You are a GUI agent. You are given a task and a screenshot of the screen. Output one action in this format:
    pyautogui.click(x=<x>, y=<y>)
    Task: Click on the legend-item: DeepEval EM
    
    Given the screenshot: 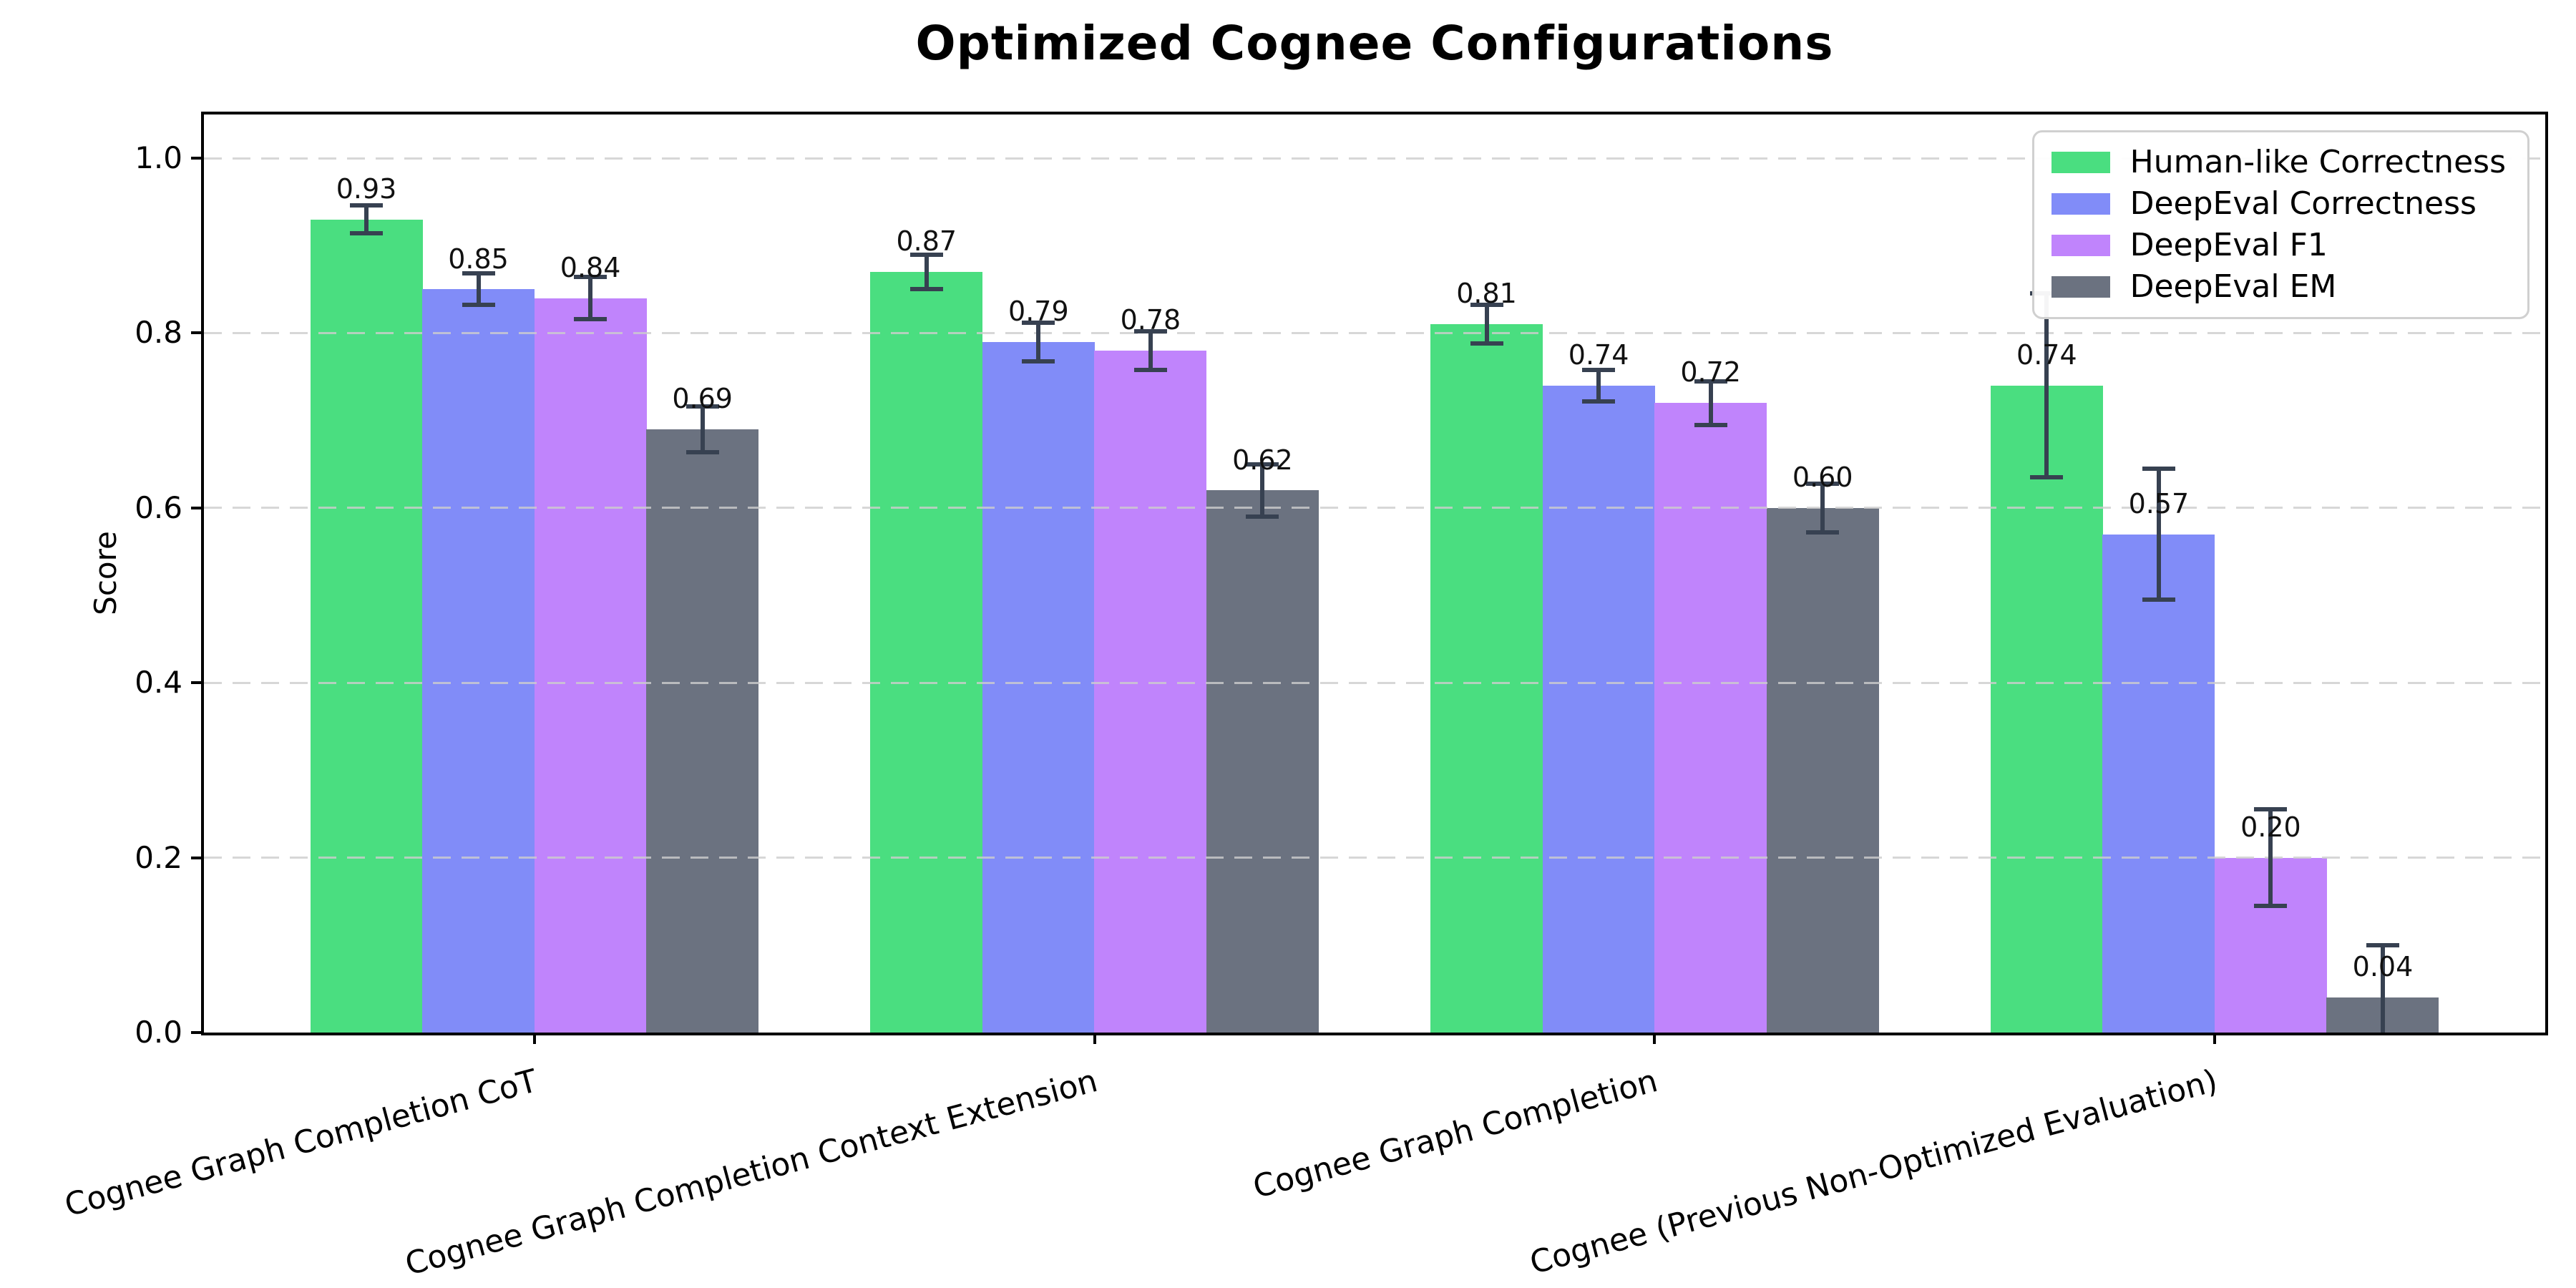 What is the action you would take?
    pyautogui.click(x=2278, y=287)
    